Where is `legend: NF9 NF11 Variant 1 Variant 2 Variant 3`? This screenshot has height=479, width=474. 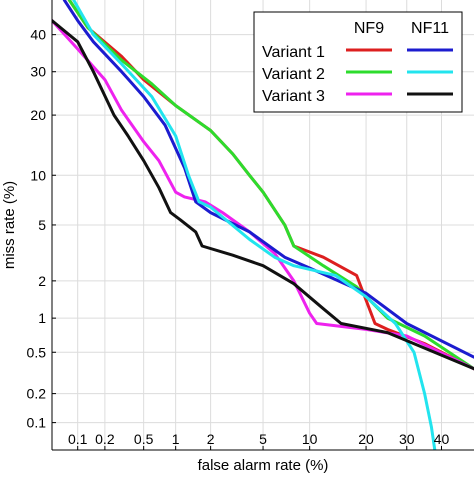
legend: NF9 NF11 Variant 1 Variant 2 Variant 3 is located at coordinates (358, 62).